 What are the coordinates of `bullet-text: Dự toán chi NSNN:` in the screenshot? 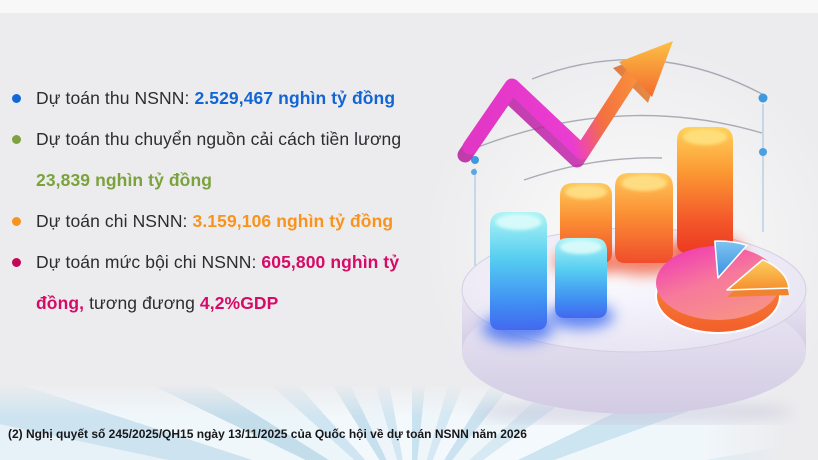 It's located at (114, 221).